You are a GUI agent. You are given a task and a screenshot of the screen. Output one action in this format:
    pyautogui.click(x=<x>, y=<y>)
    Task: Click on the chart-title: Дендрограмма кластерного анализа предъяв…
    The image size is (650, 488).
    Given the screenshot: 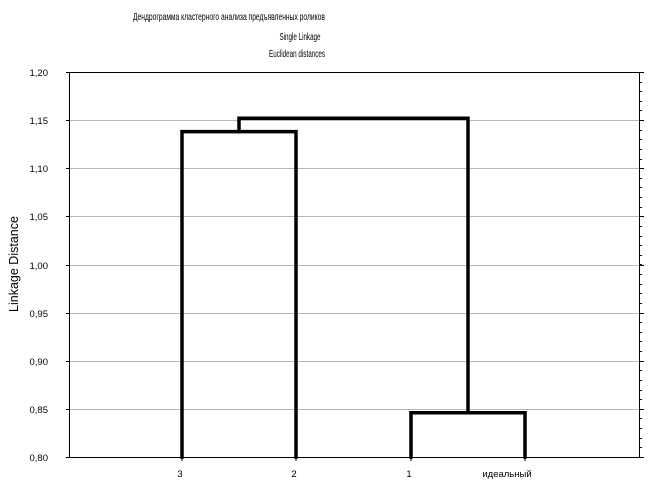 What is the action you would take?
    pyautogui.click(x=229, y=17)
    